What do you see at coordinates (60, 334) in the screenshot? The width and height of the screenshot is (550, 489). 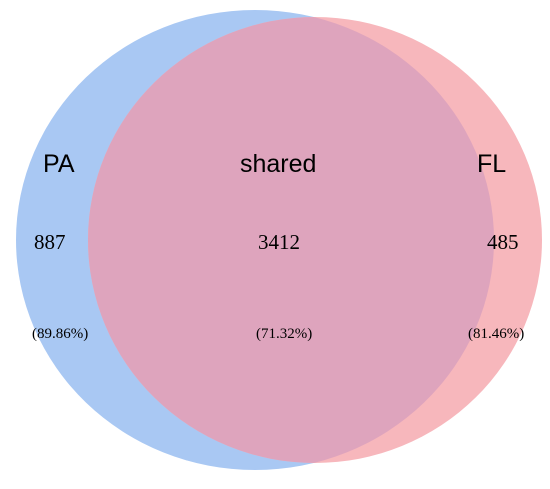 I see `set-pa-percent: (89.86%)` at bounding box center [60, 334].